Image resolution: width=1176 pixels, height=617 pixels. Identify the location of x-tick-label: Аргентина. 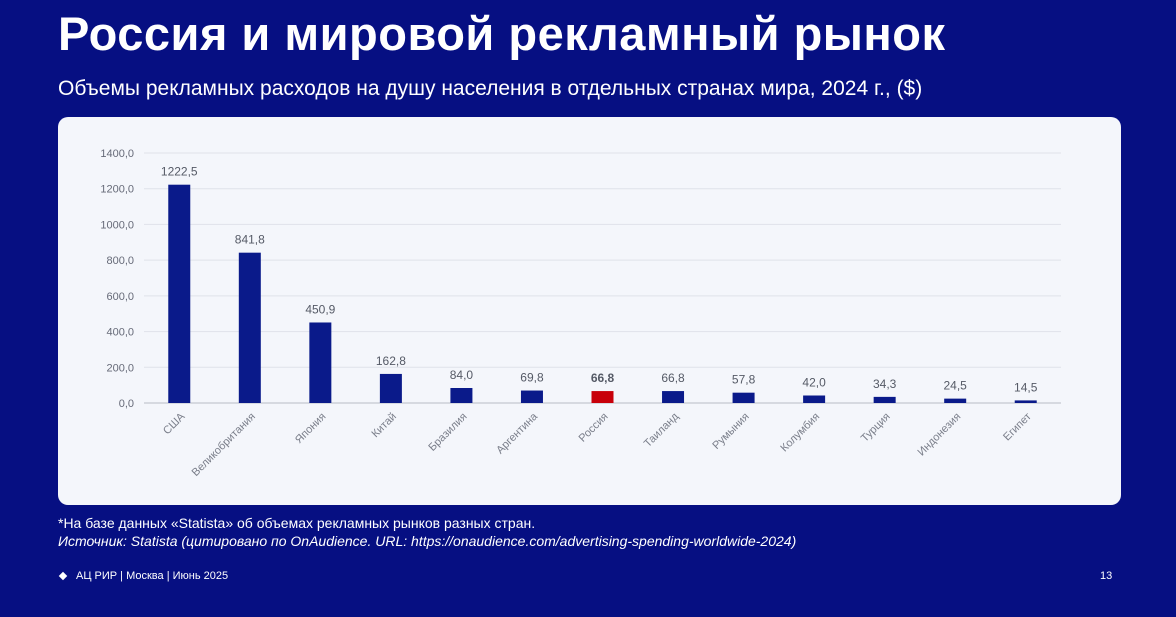
(517, 433).